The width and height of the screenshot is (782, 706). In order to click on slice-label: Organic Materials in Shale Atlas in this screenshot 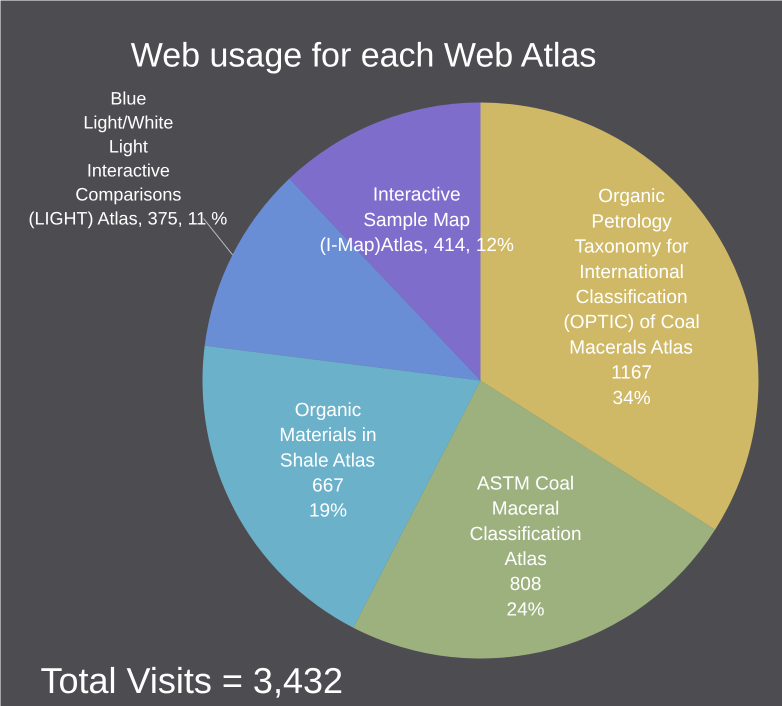, I will do `click(328, 436)`.